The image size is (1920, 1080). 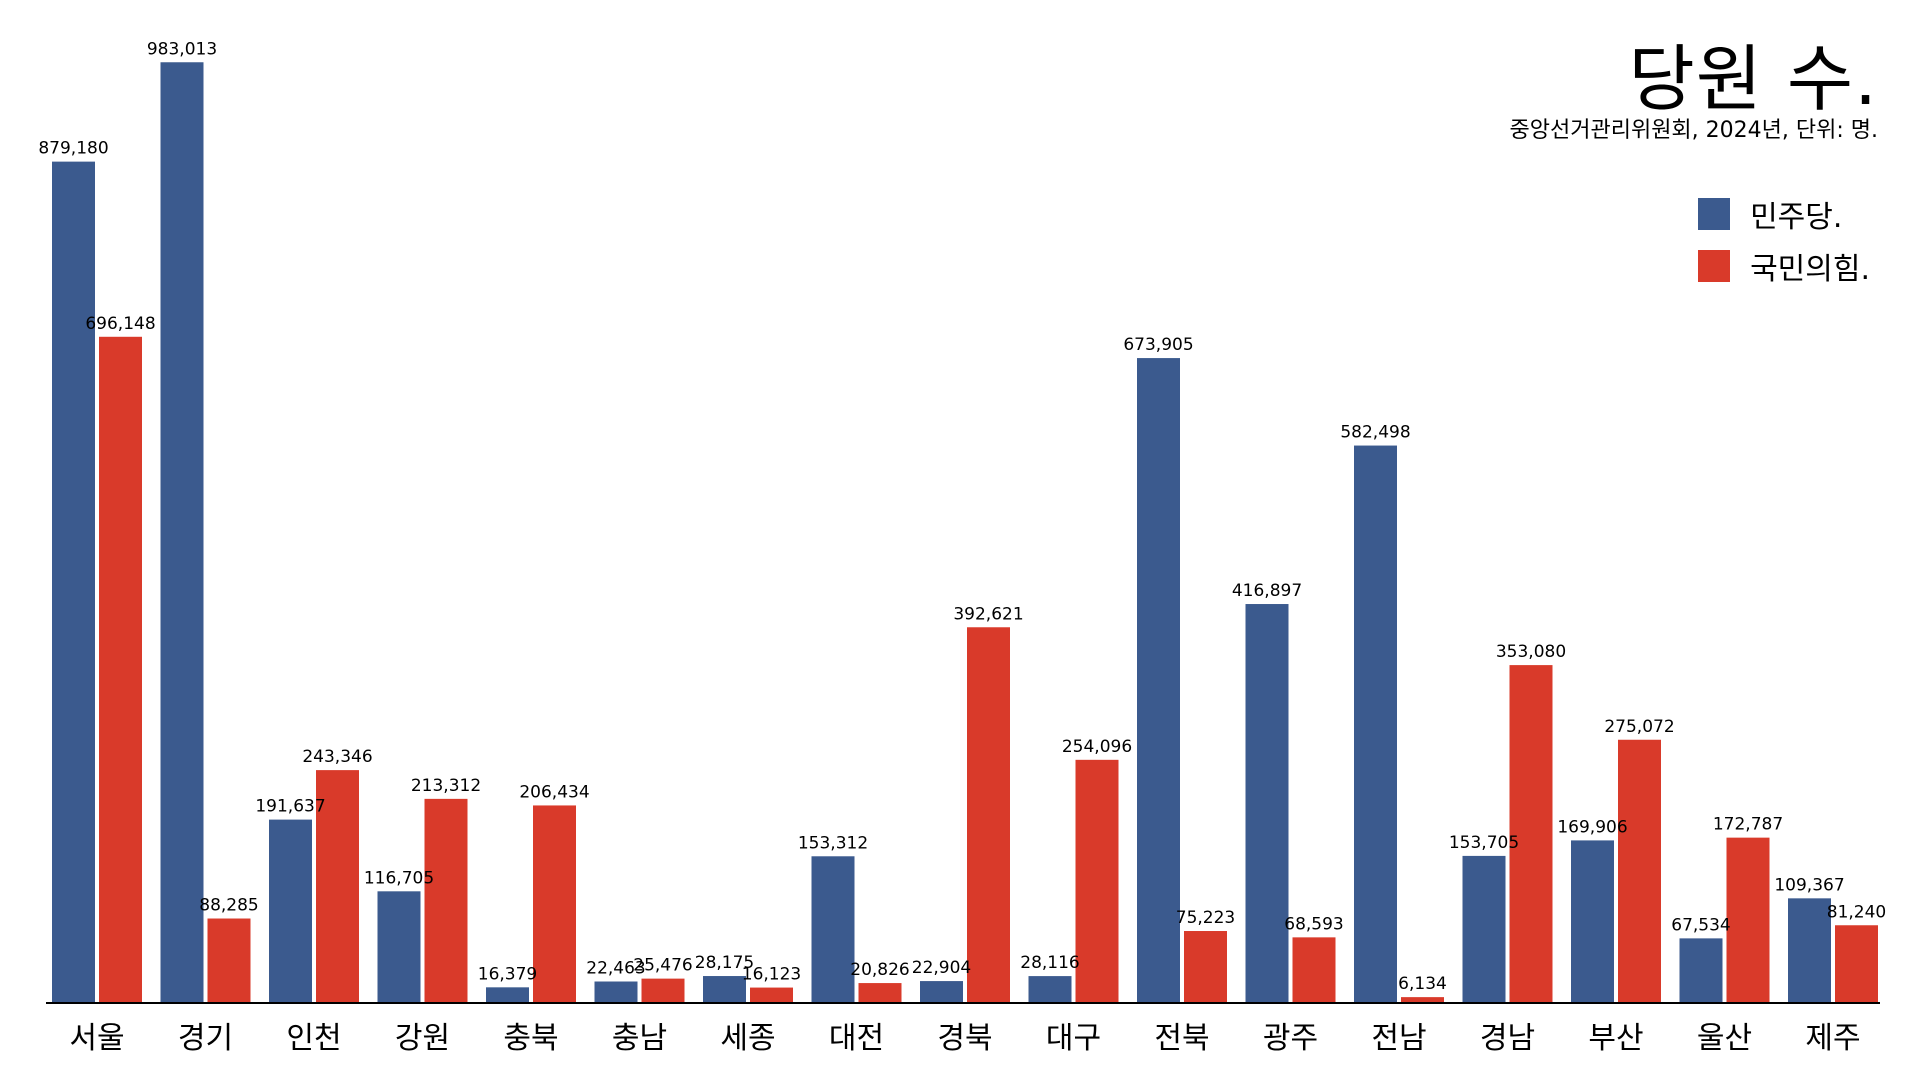 What do you see at coordinates (1375, 433) in the screenshot?
I see `value-label-minjoo-12: 582,498` at bounding box center [1375, 433].